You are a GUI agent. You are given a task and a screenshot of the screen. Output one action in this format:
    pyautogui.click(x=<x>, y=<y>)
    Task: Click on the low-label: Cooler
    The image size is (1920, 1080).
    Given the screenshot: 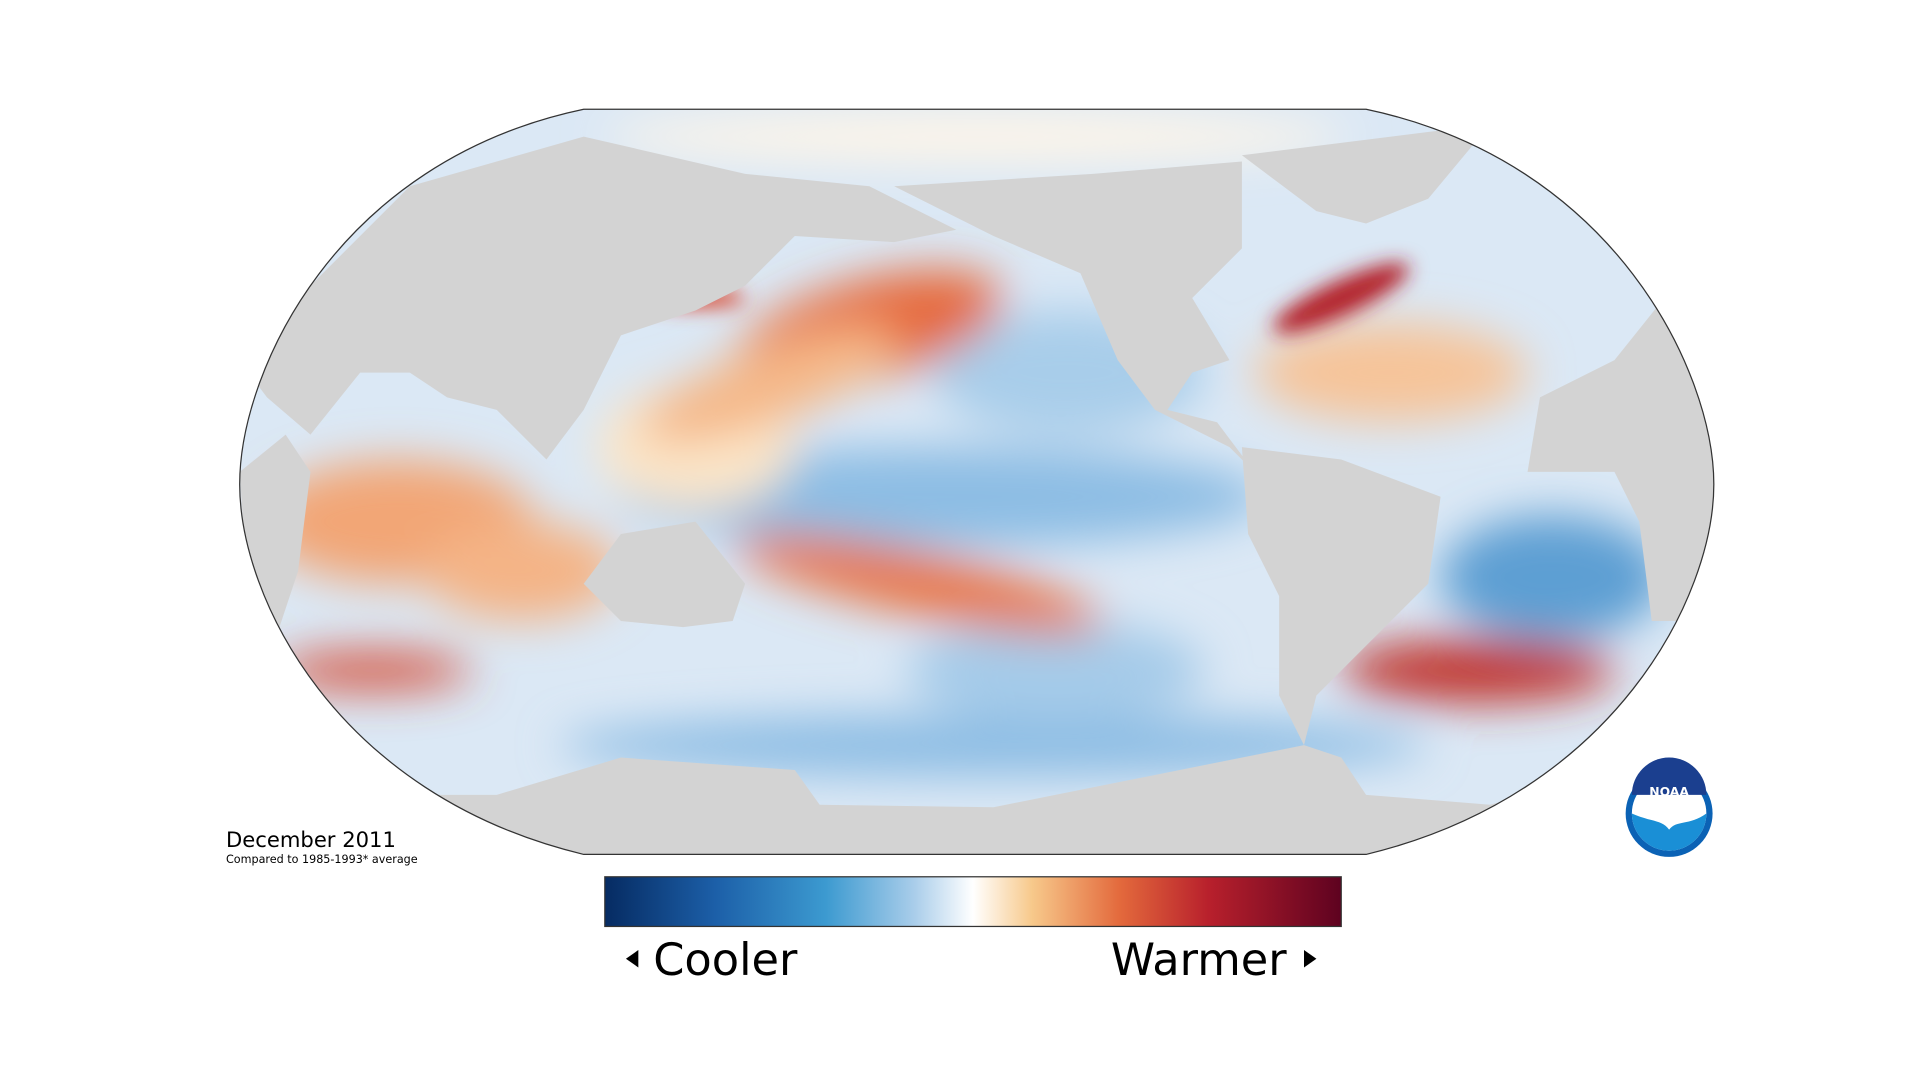 What is the action you would take?
    pyautogui.click(x=725, y=960)
    